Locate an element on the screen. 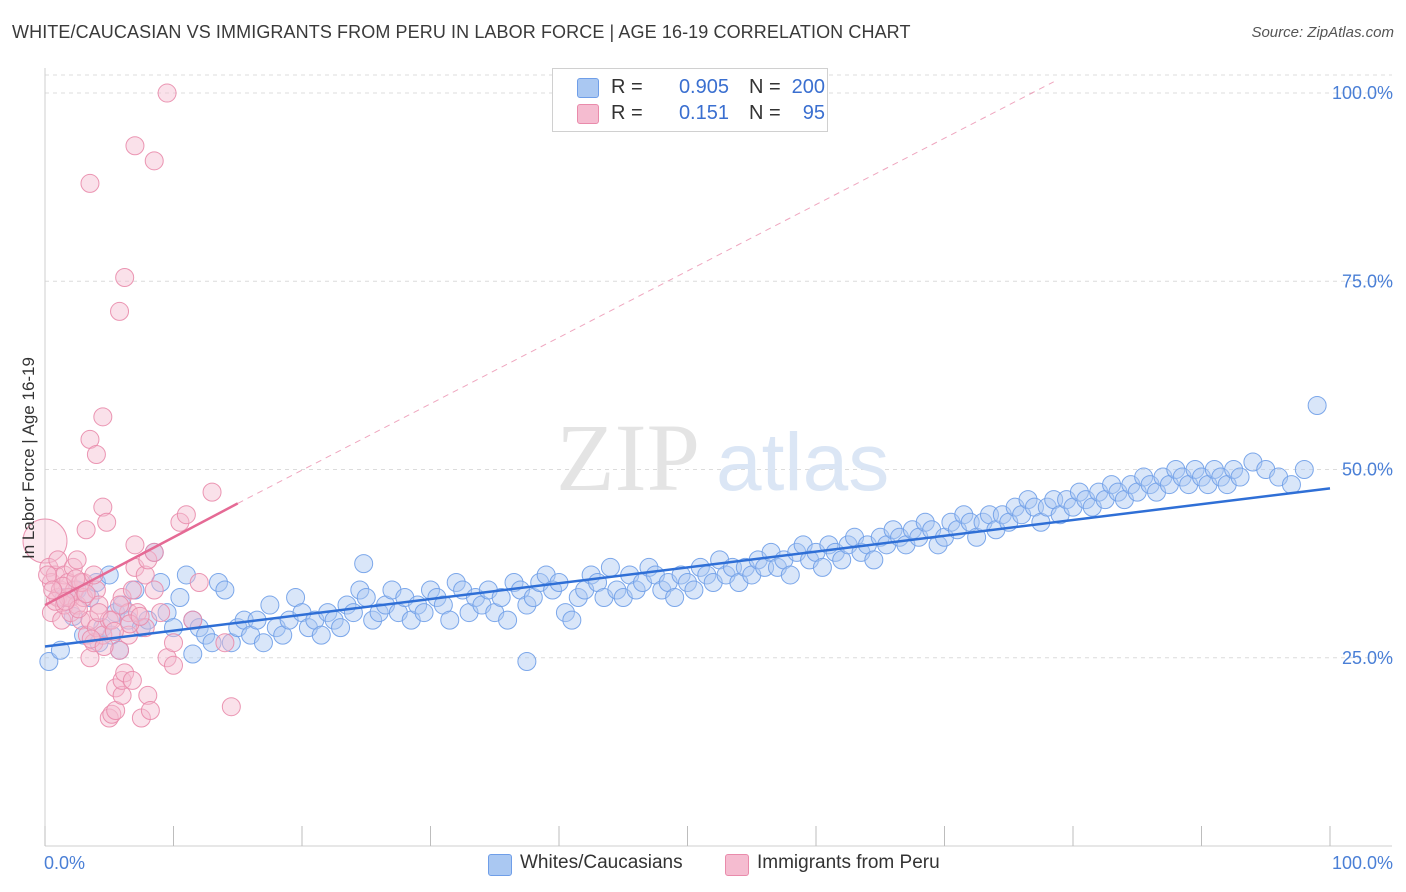 The height and width of the screenshot is (892, 1406). legend-r-value: 0.905 is located at coordinates (703, 87).